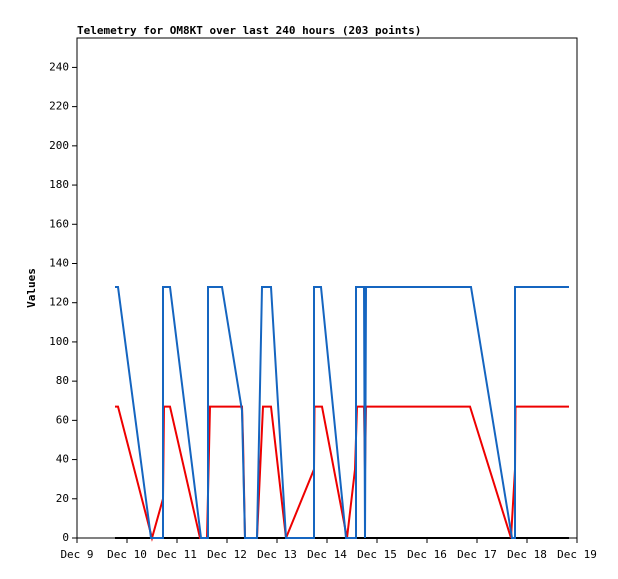 This screenshot has height=579, width=618. Describe the element at coordinates (59, 223) in the screenshot. I see `y-tick-label: 160` at that location.